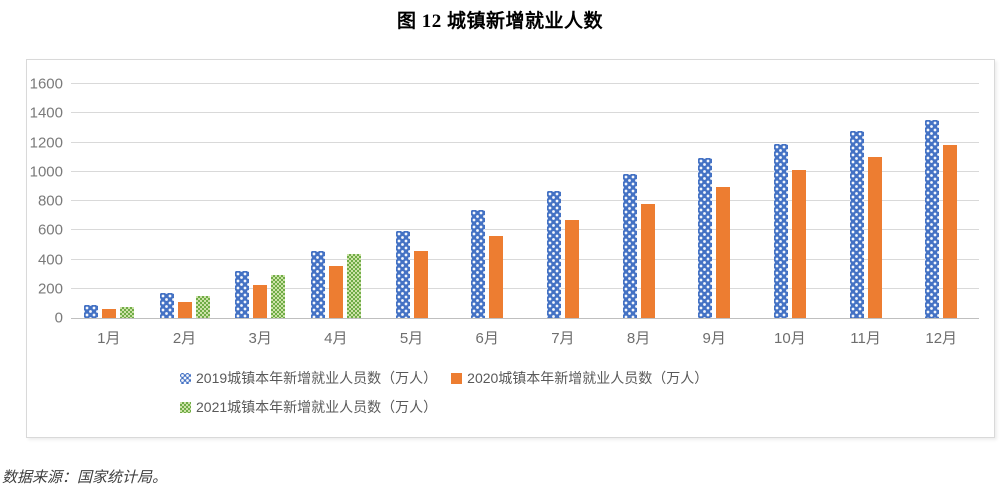  What do you see at coordinates (184, 338) in the screenshot?
I see `x-tick-label: 2月` at bounding box center [184, 338].